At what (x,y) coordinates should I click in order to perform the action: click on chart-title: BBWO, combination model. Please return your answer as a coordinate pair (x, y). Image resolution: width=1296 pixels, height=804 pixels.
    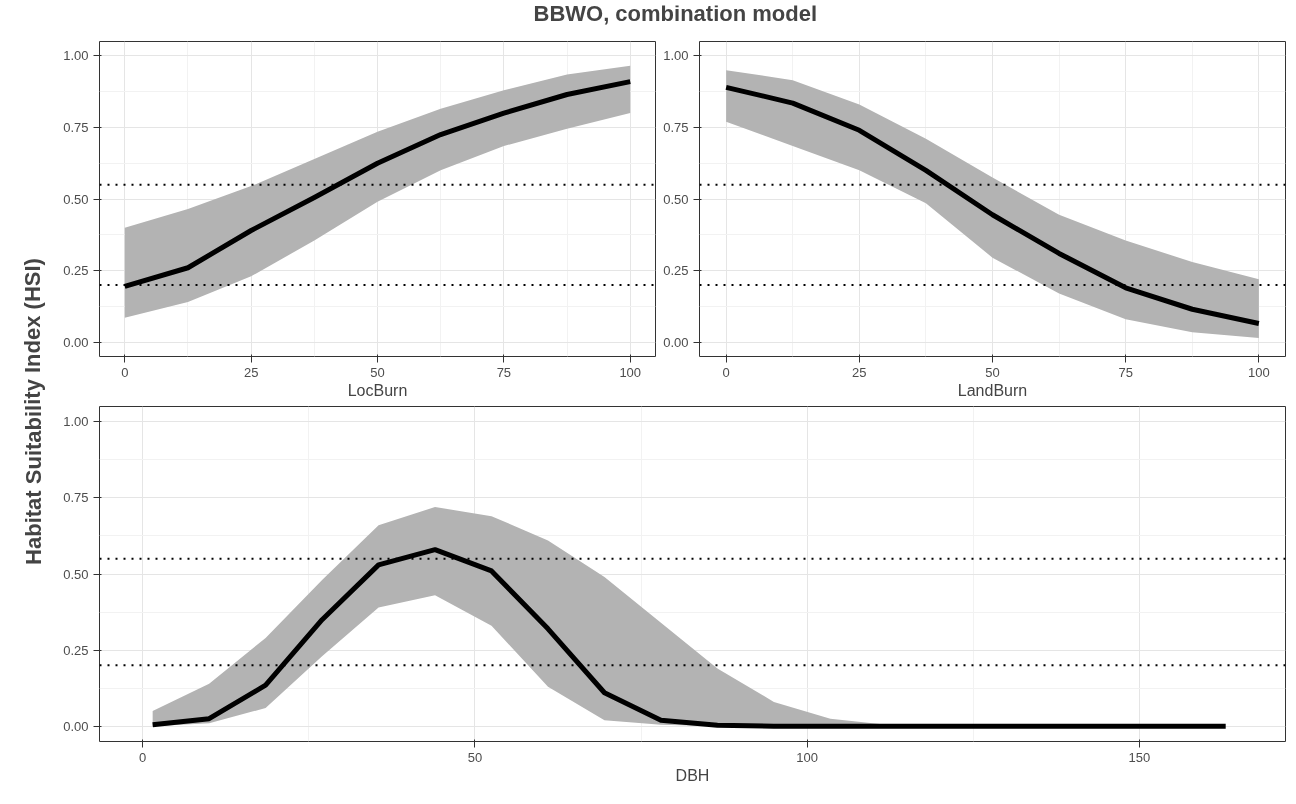
    Looking at the image, I should click on (675, 14).